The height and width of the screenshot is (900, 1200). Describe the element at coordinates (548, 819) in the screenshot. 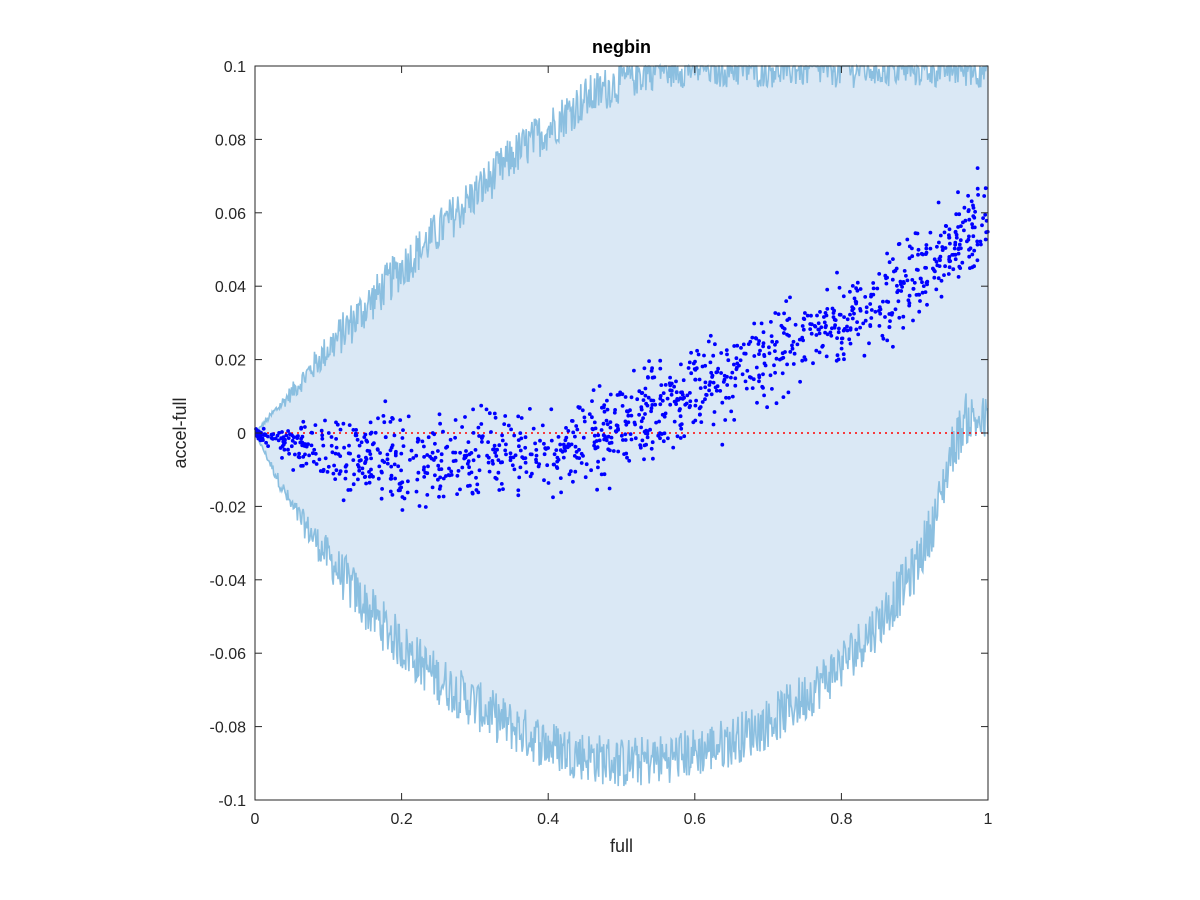

I see `x-tick-label: 0.4` at that location.